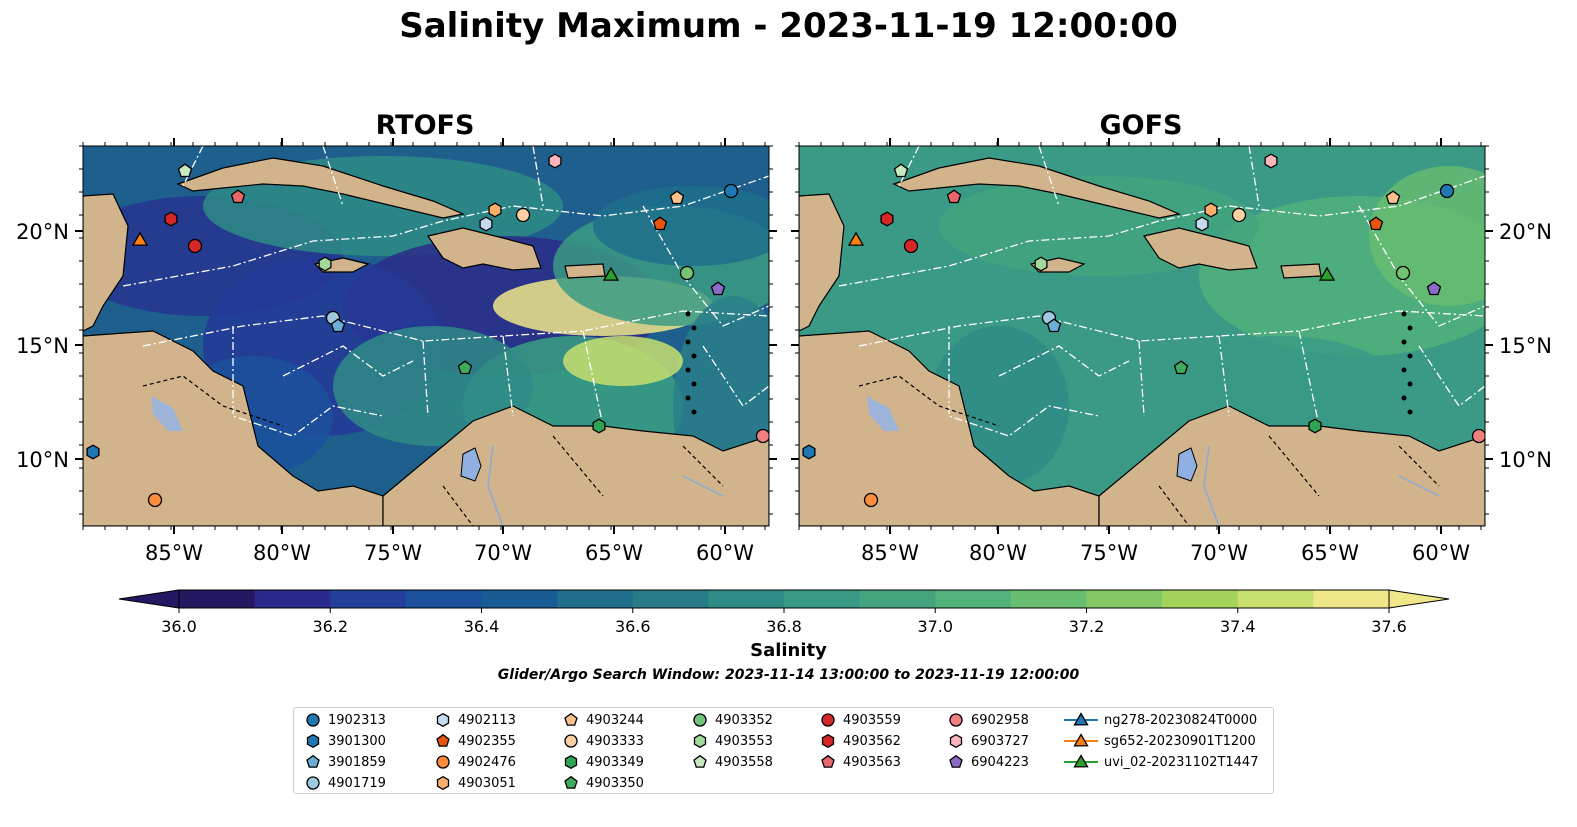  Describe the element at coordinates (345, 741) in the screenshot. I see `legend-item: 3901300` at that location.